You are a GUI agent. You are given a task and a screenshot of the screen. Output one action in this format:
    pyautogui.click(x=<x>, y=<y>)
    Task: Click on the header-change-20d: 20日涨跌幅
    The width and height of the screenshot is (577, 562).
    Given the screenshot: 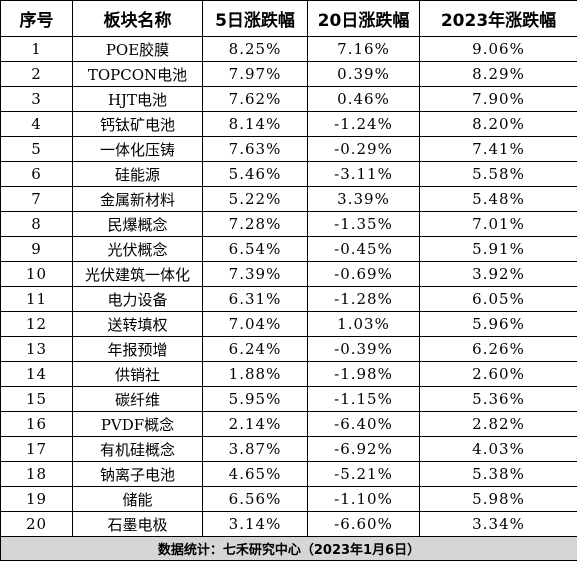 What is the action you would take?
    pyautogui.click(x=363, y=18)
    